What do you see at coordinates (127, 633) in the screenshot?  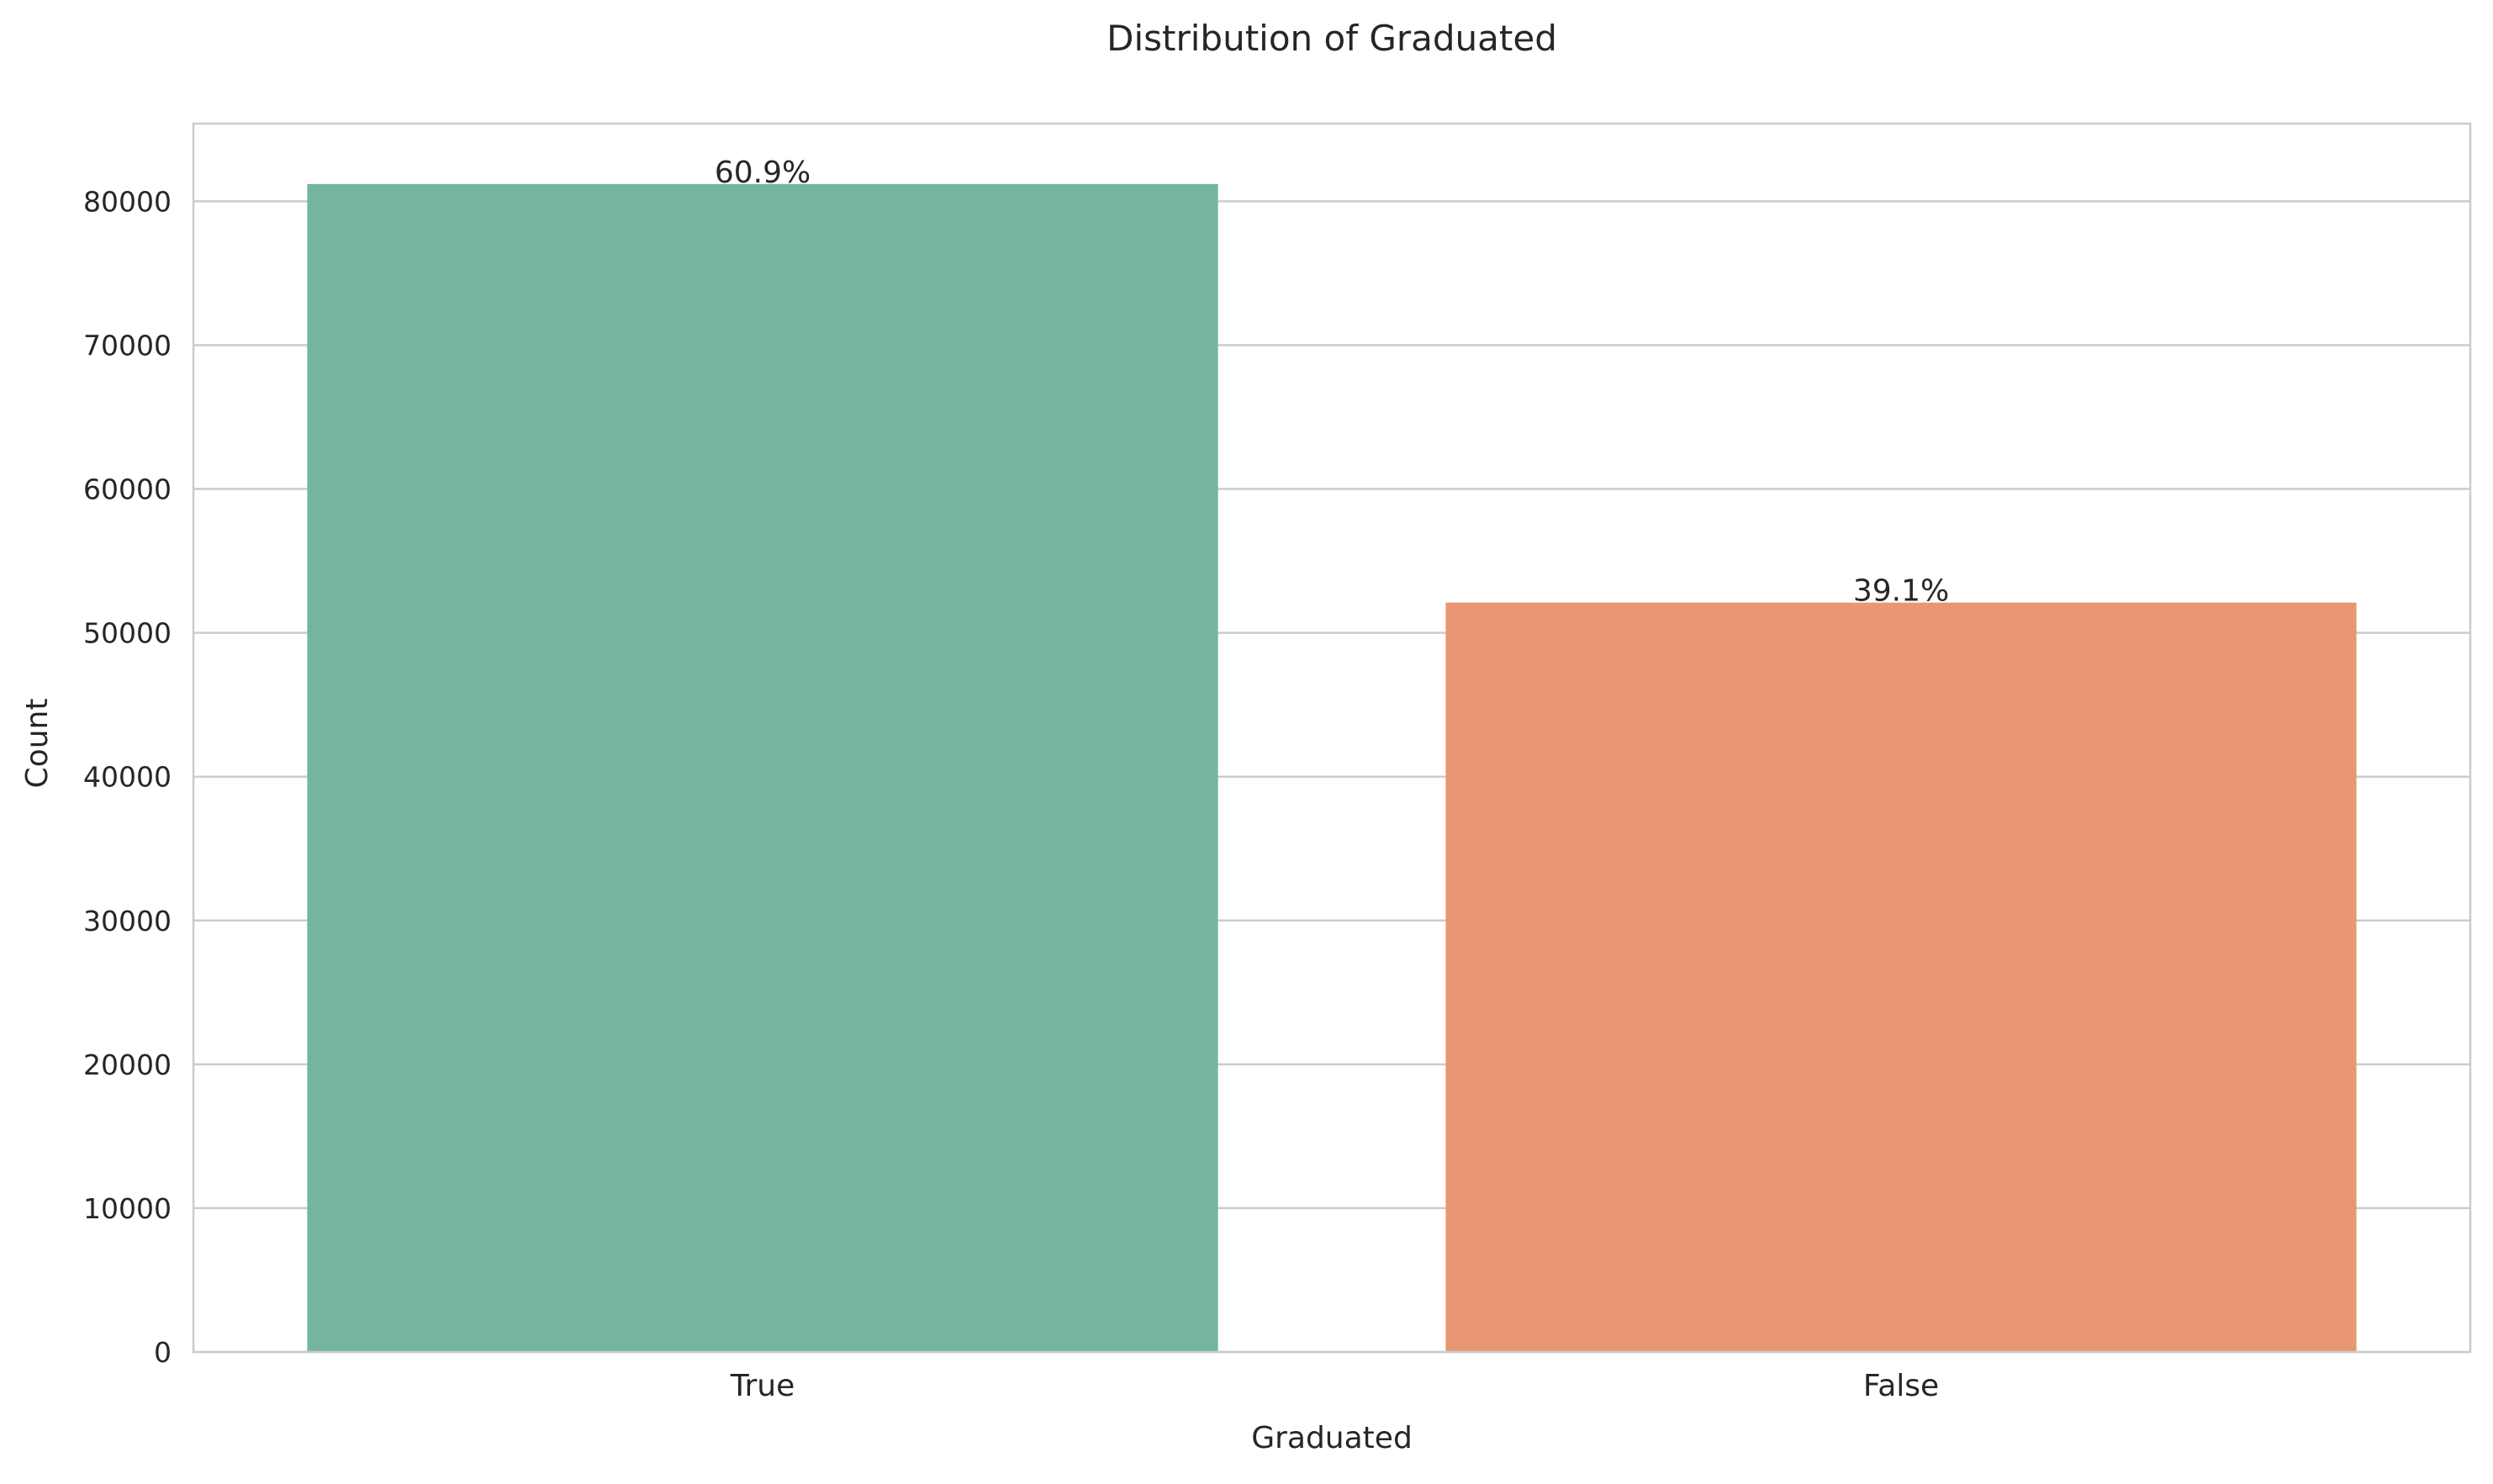 I see `y-tick-label: 50000` at bounding box center [127, 633].